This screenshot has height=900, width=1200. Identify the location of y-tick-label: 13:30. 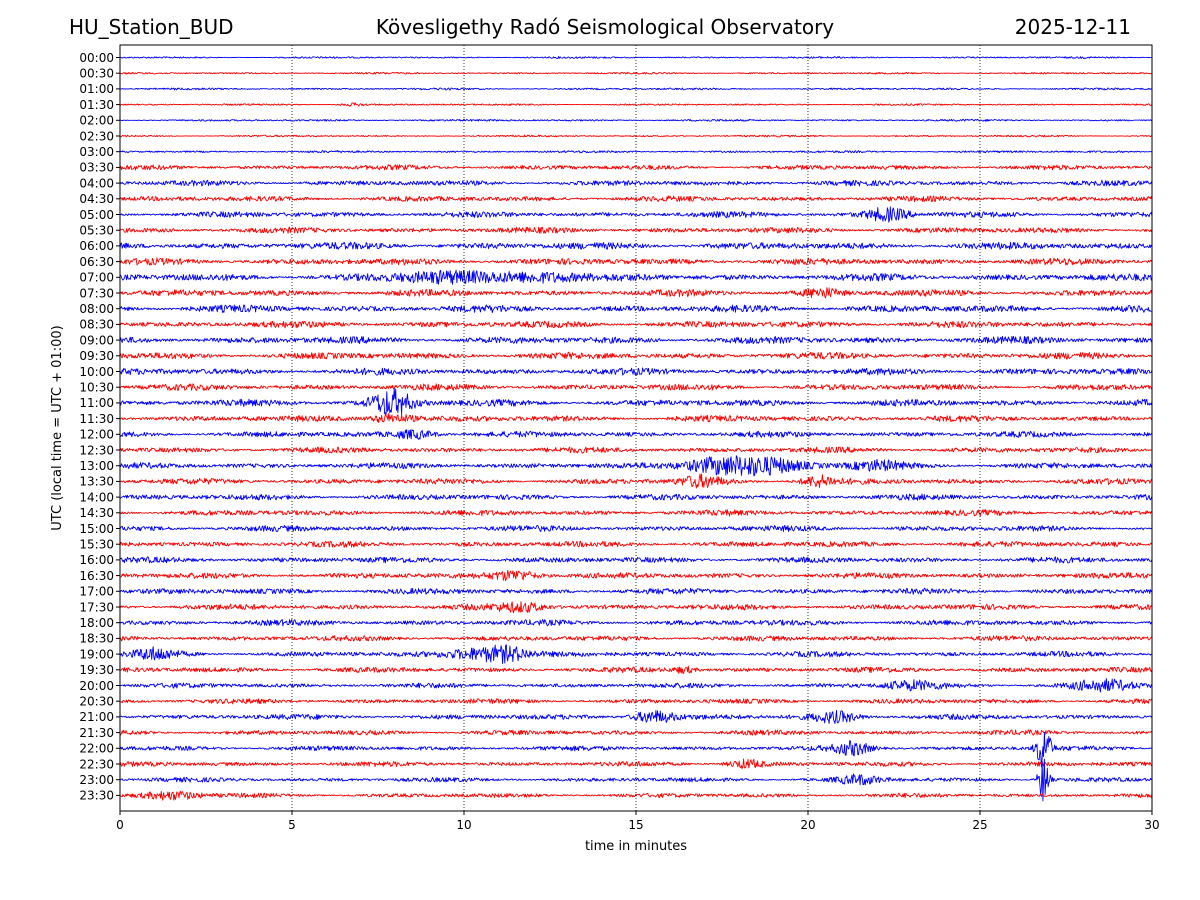
(96, 482).